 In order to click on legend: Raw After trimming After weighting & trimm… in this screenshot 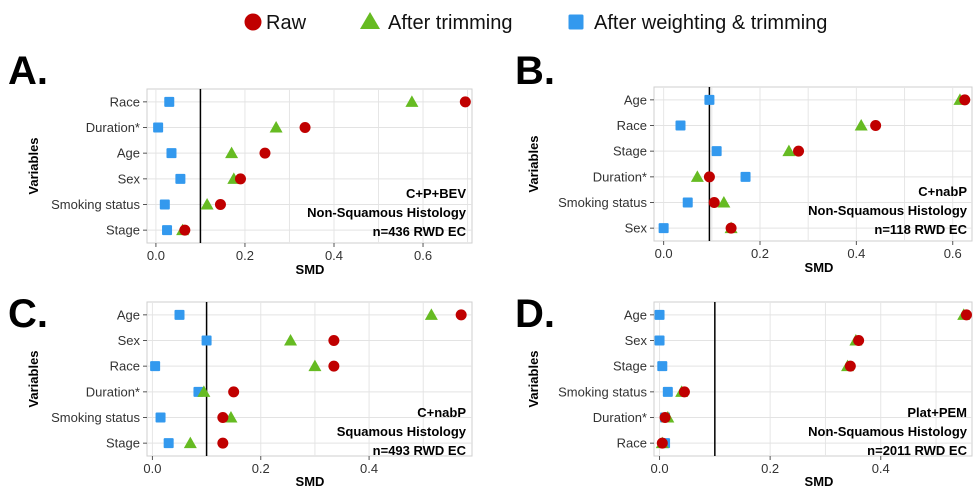, I will do `click(535, 23)`.